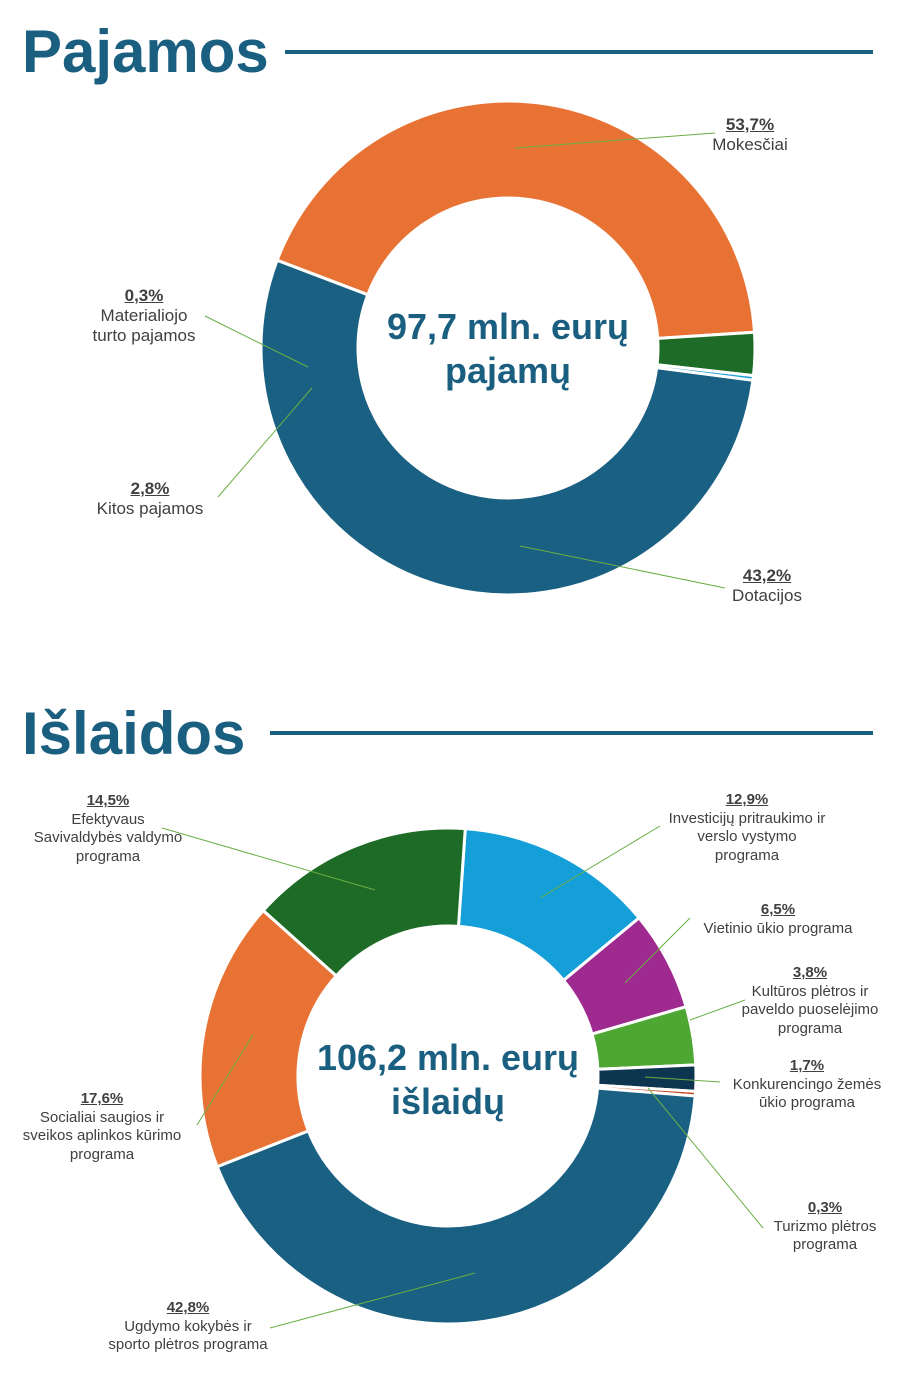 The height and width of the screenshot is (1377, 900). Describe the element at coordinates (102, 1098) in the screenshot. I see `data-label-percent: 17,6%` at that location.